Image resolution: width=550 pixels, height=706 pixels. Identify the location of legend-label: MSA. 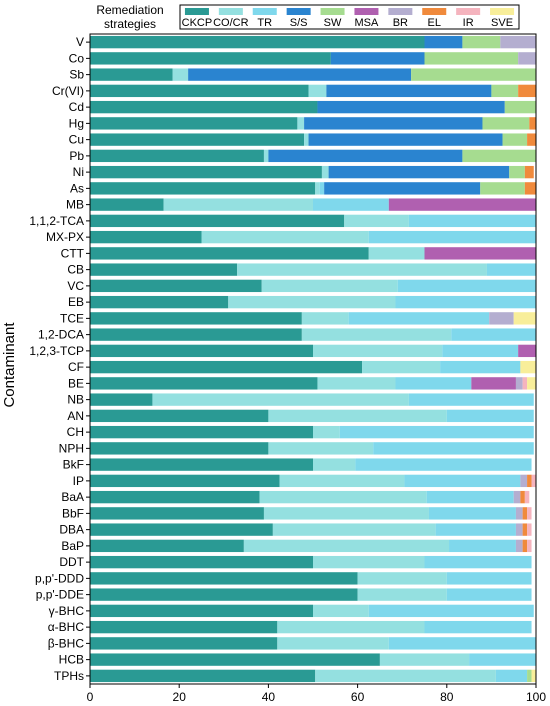
(367, 23).